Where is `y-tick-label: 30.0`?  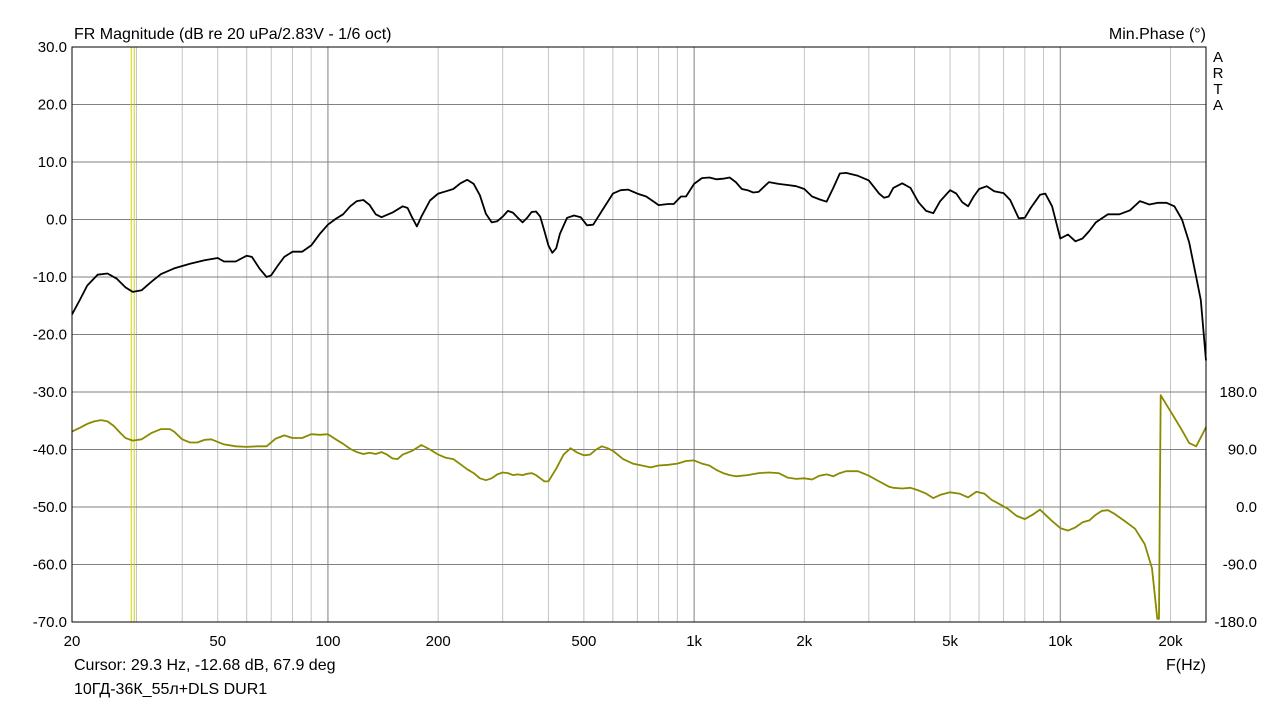
y-tick-label: 30.0 is located at coordinates (52, 47).